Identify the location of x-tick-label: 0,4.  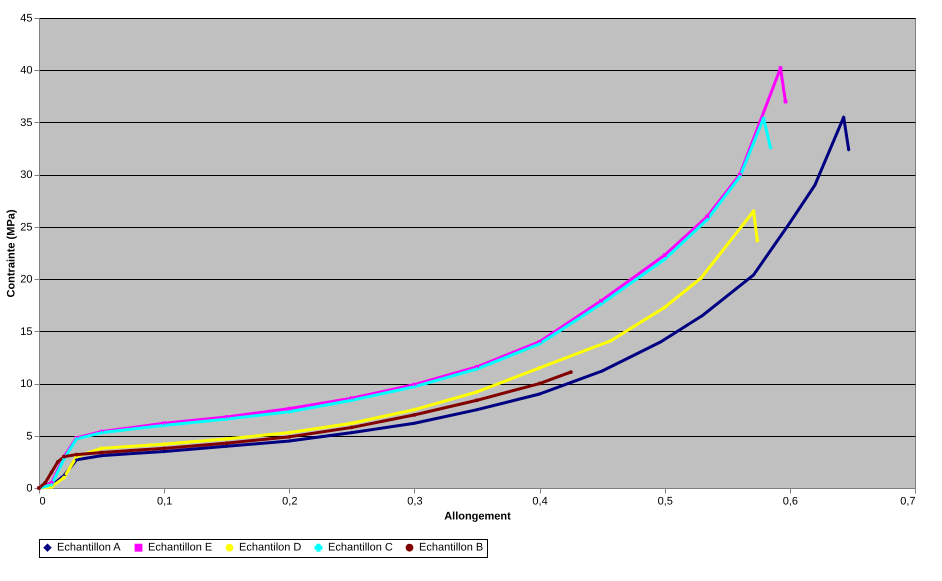
(540, 502).